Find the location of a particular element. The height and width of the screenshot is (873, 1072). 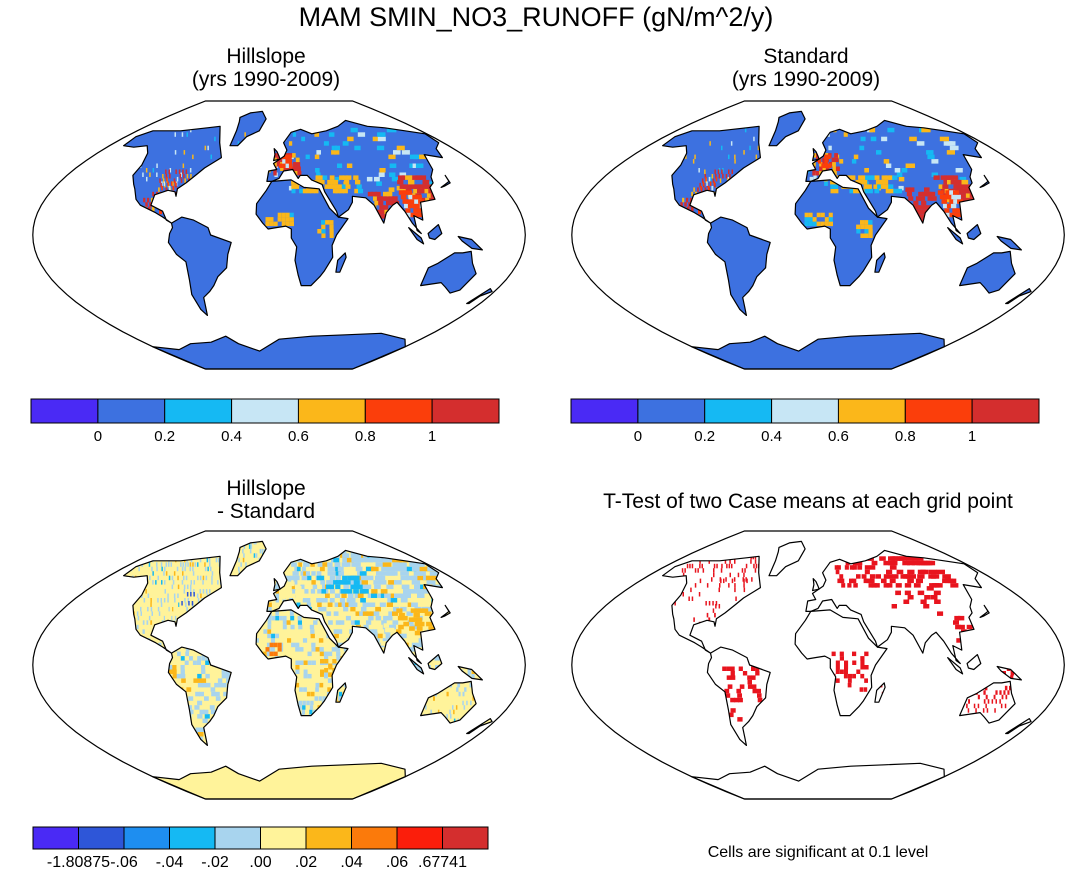

colorbar-difference: -1.80875 -.06 -.04 -.02 .00 .02 .04 .06 .67741 is located at coordinates (260, 848).